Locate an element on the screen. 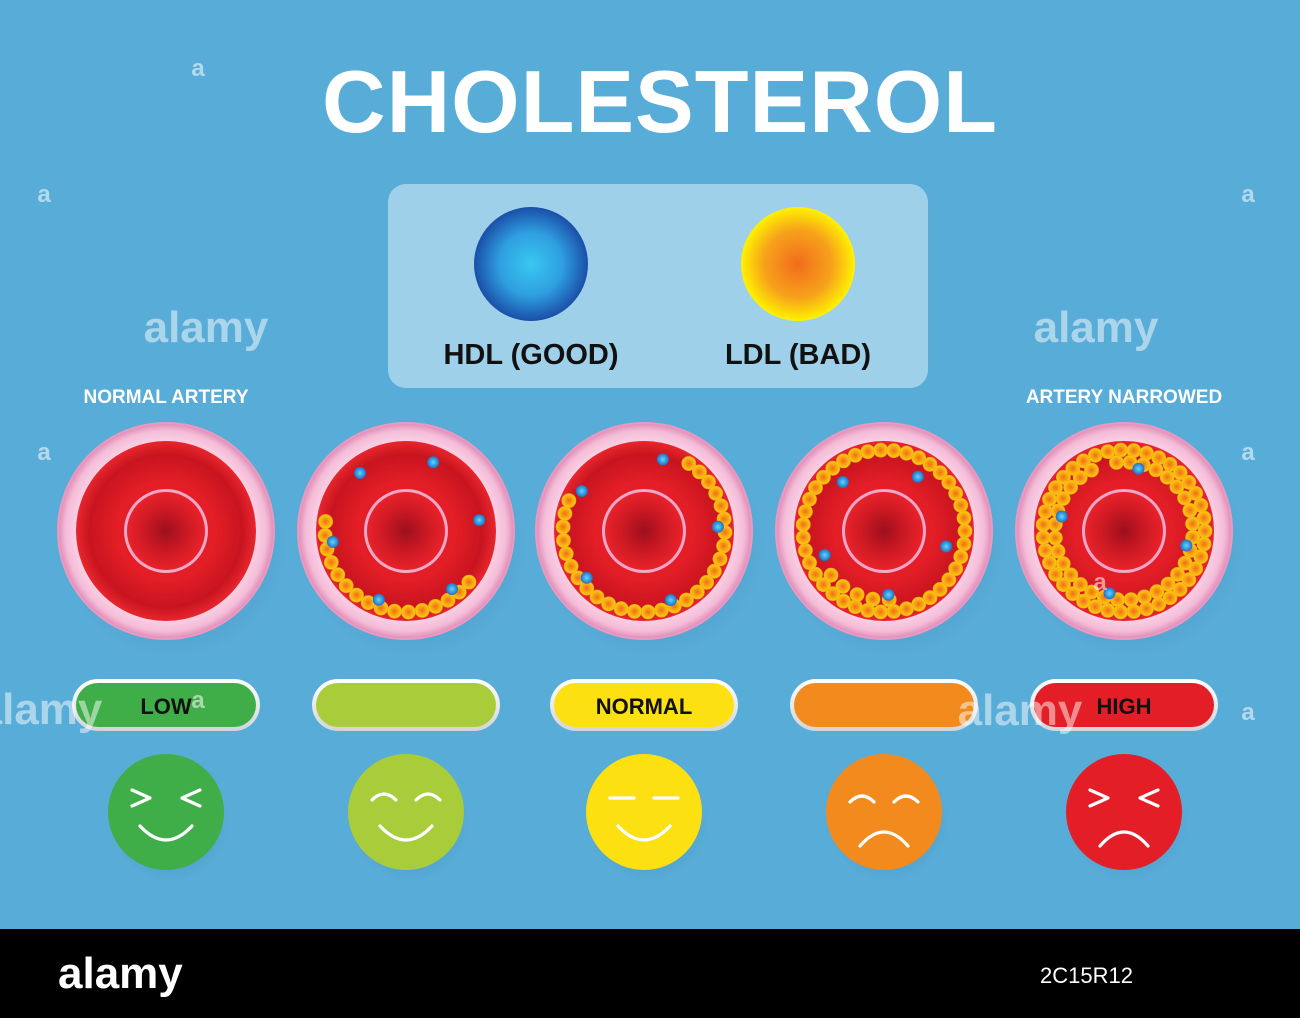  face-content is located at coordinates (647, 818).